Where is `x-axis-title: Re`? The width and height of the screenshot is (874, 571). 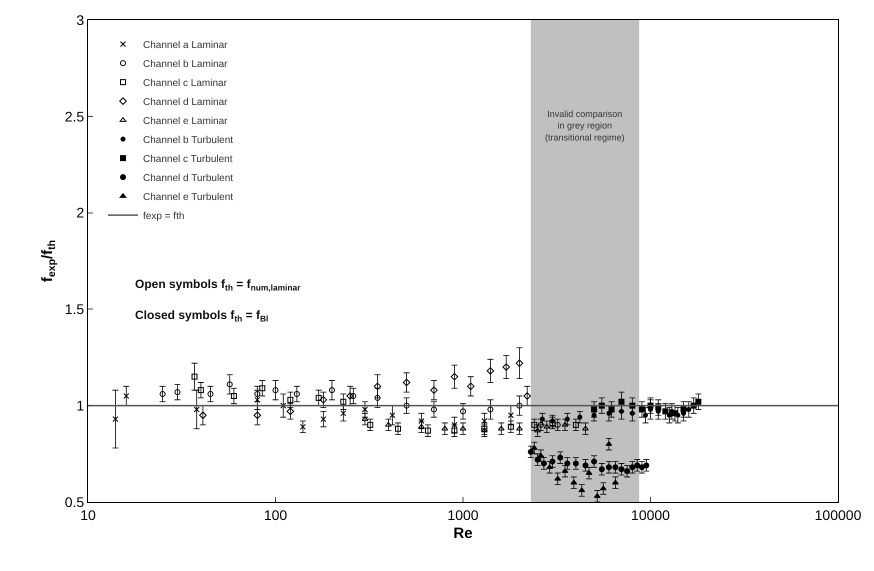
x-axis-title: Re is located at coordinates (463, 533).